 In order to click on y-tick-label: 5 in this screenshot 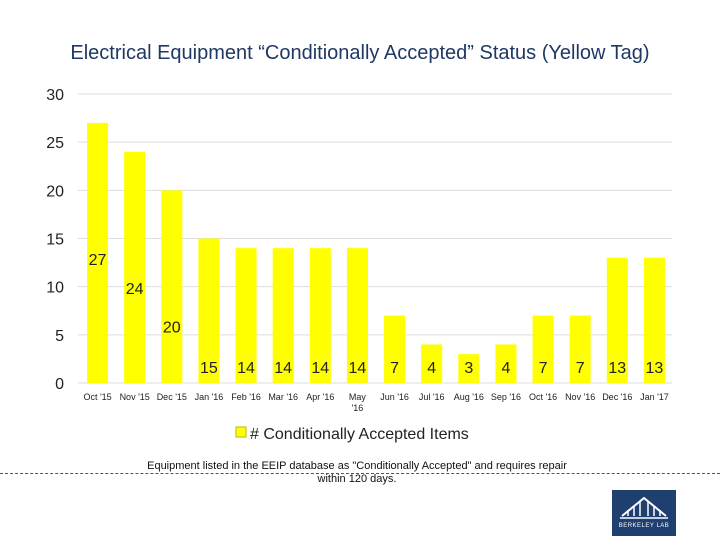, I will do `click(59, 336)`.